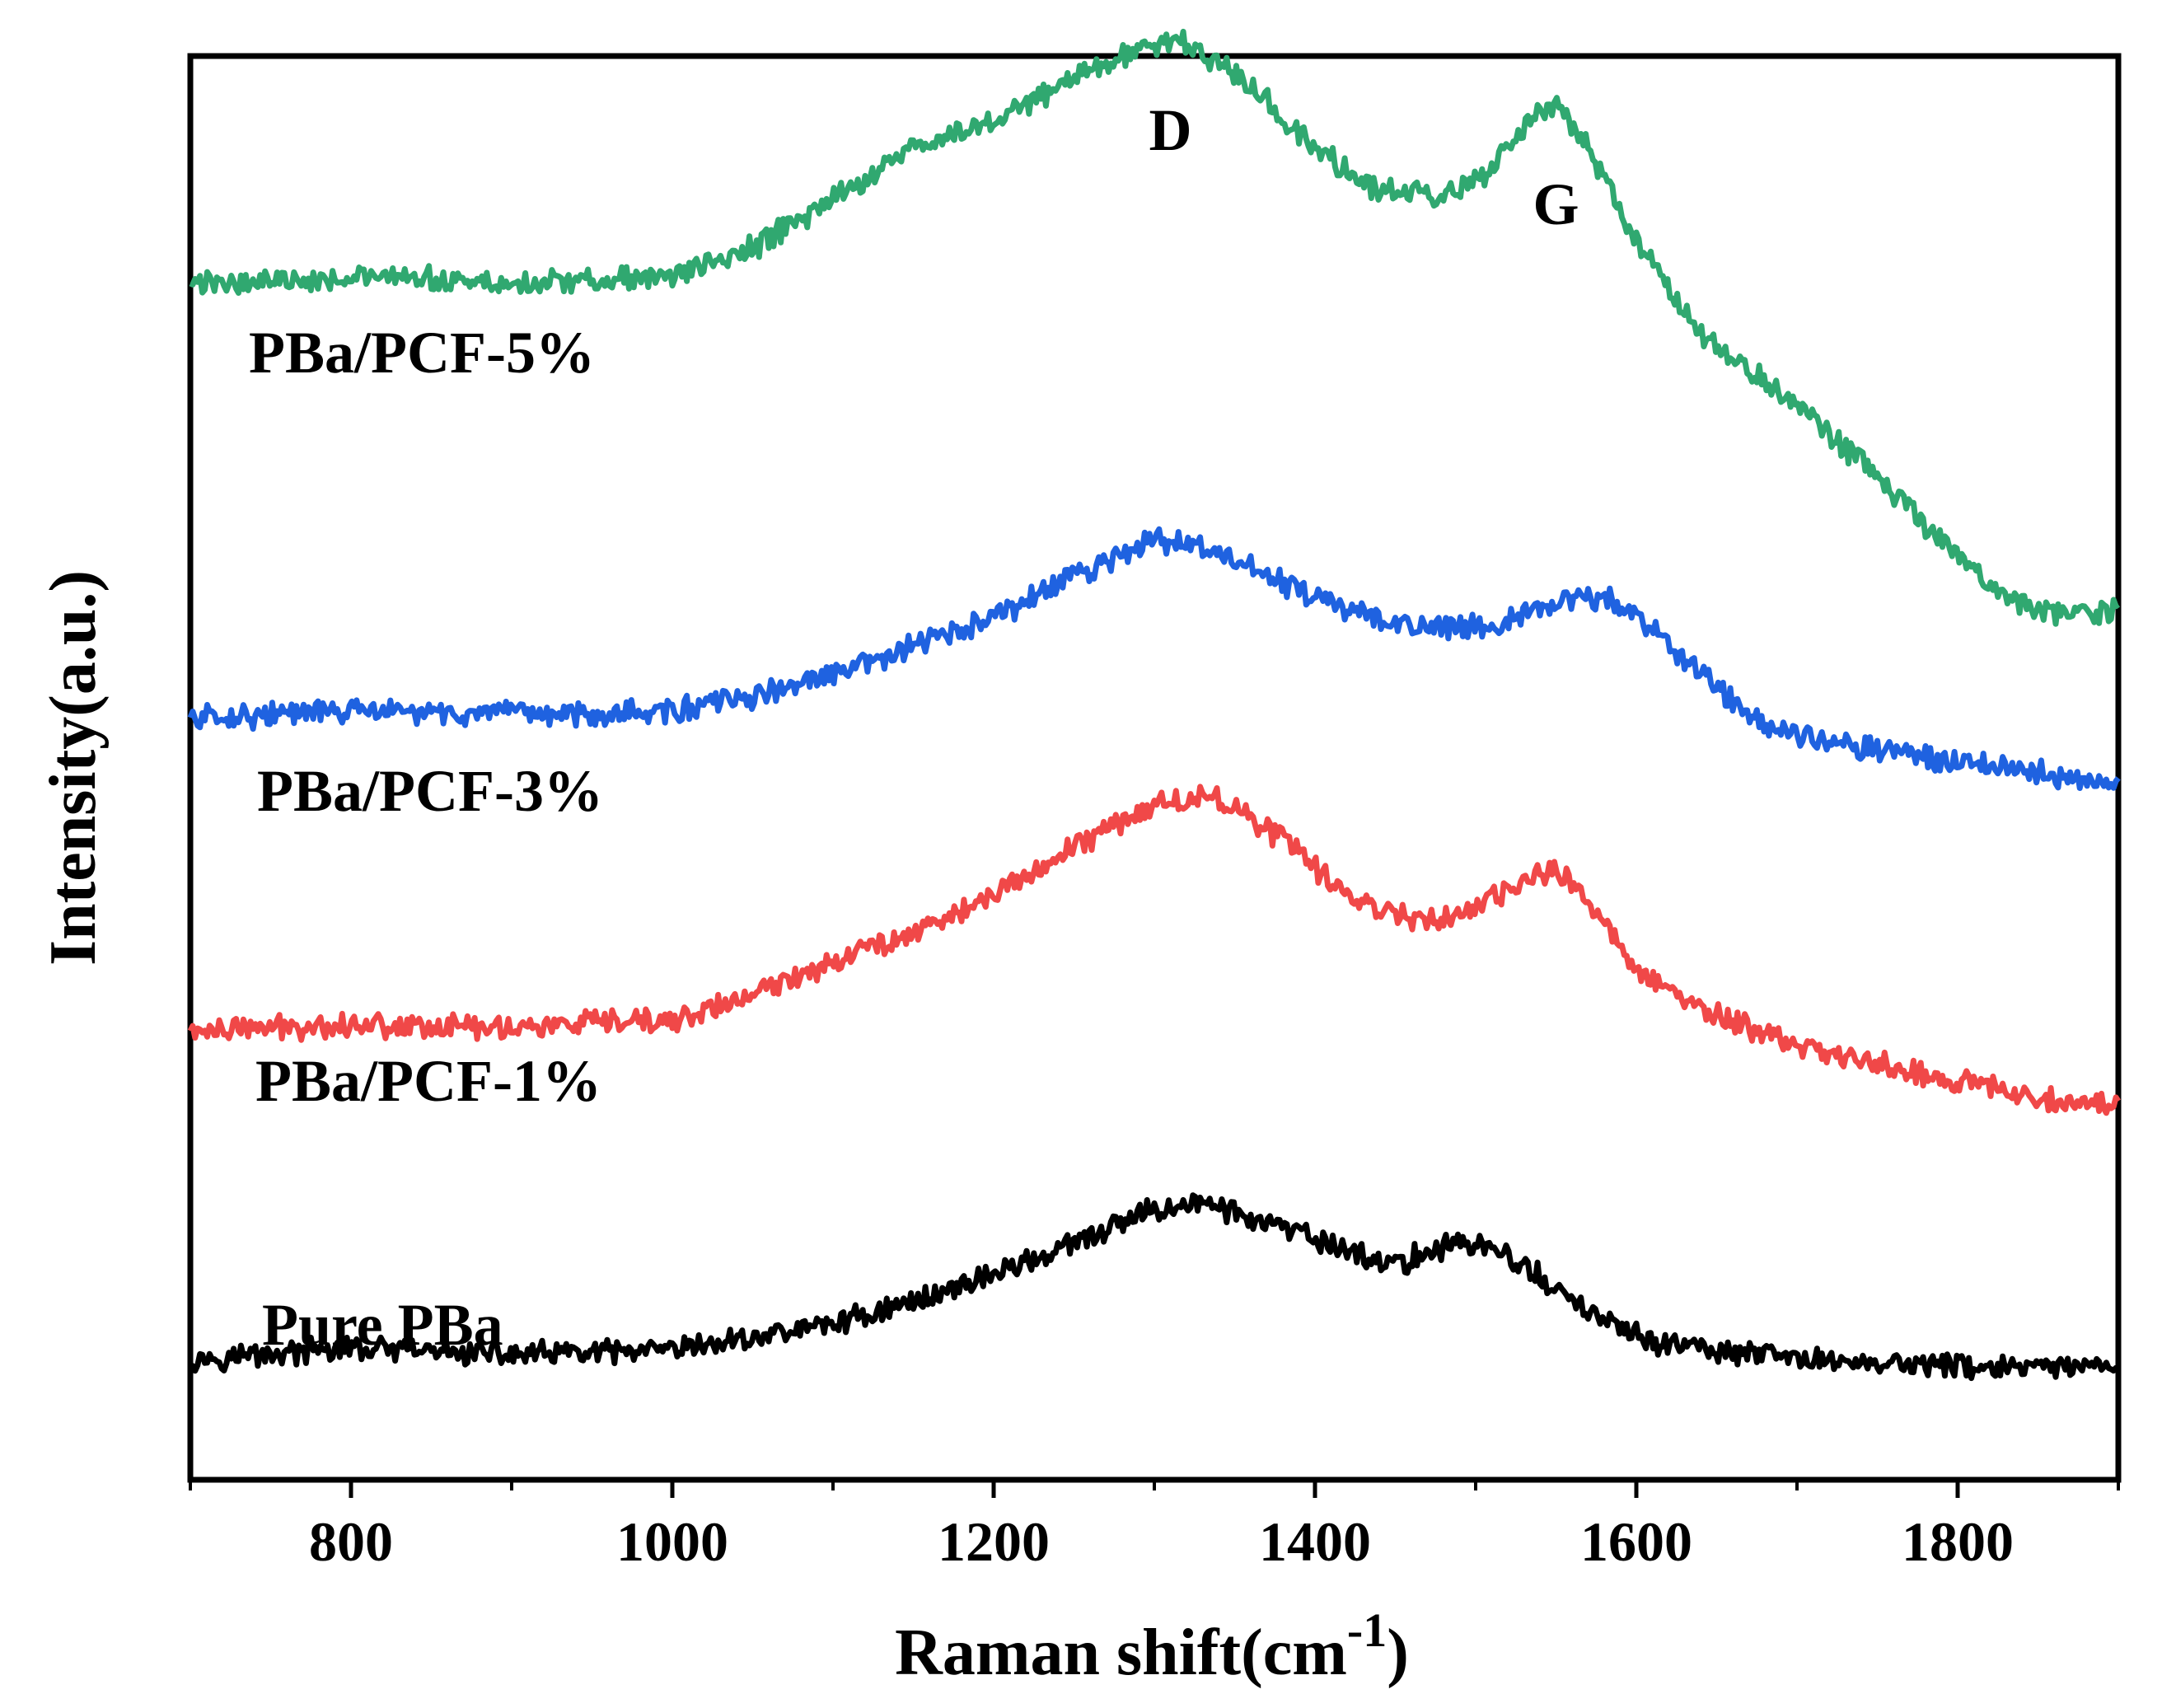 The width and height of the screenshot is (2176, 1708). I want to click on series-line-pba-pcf-3-, so click(1154, 658).